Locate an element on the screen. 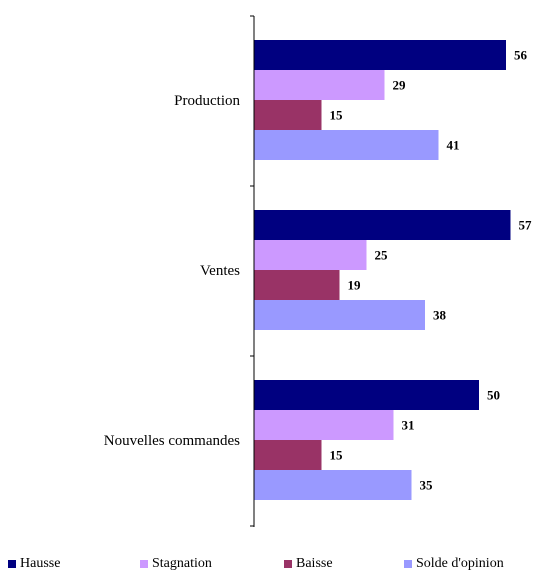  legend-label: Baisse is located at coordinates (314, 563).